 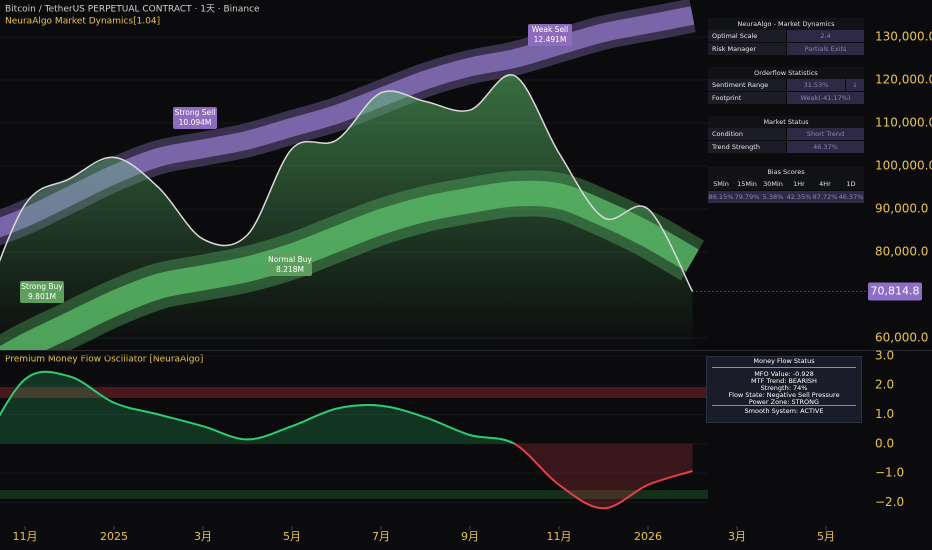 What do you see at coordinates (773, 184) in the screenshot?
I see `timeframe: 30Min` at bounding box center [773, 184].